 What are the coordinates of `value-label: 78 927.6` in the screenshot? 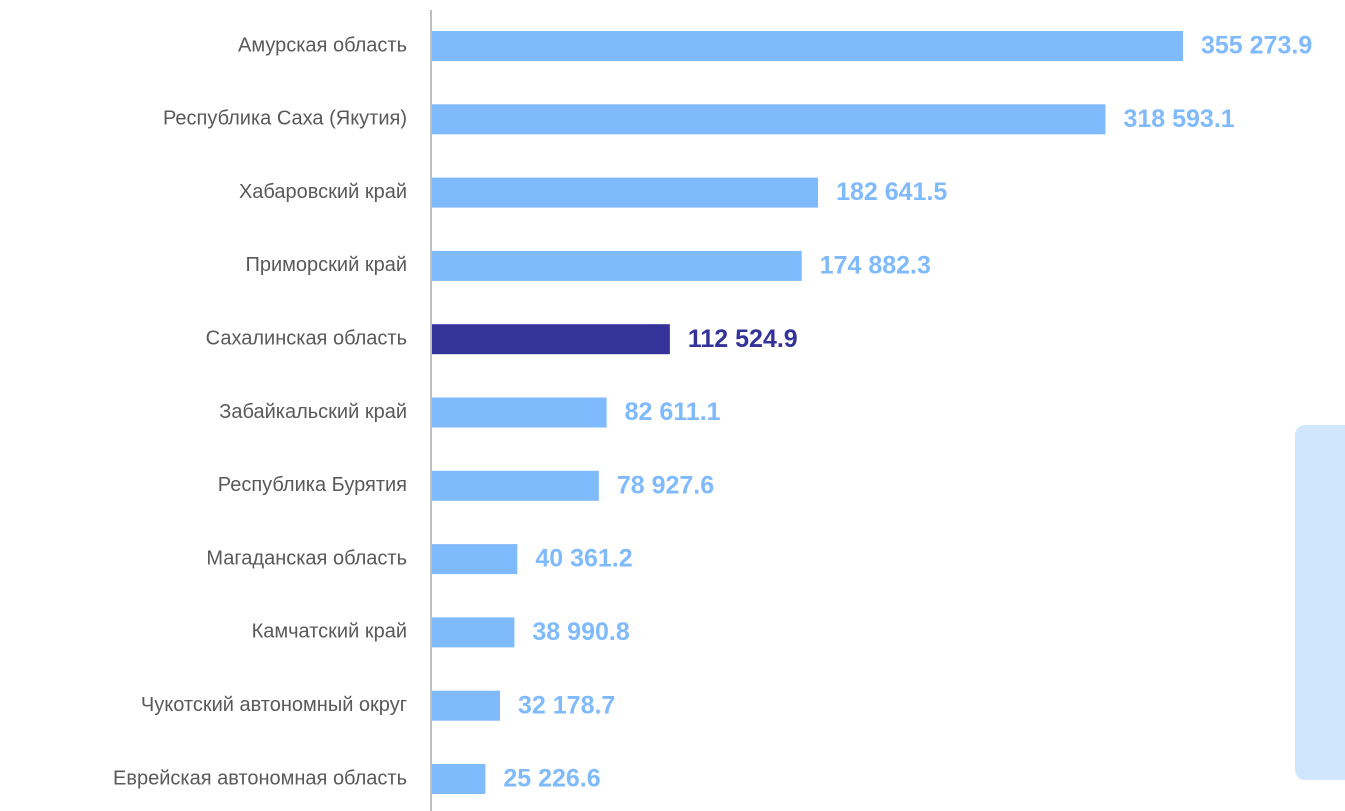 It's located at (665, 485).